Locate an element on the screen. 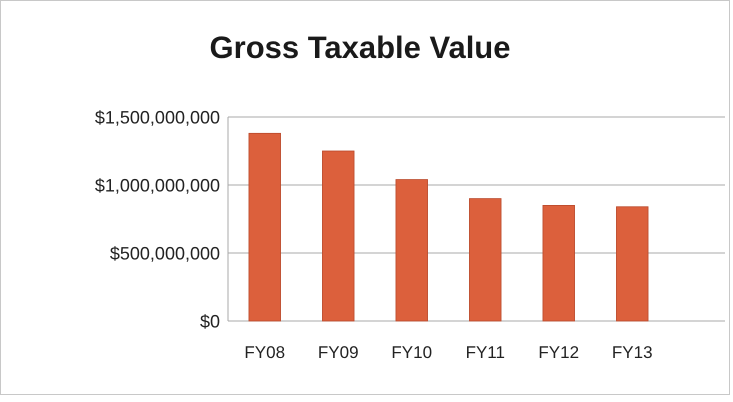 The width and height of the screenshot is (733, 402). x-tick-label: FY08 is located at coordinates (265, 352).